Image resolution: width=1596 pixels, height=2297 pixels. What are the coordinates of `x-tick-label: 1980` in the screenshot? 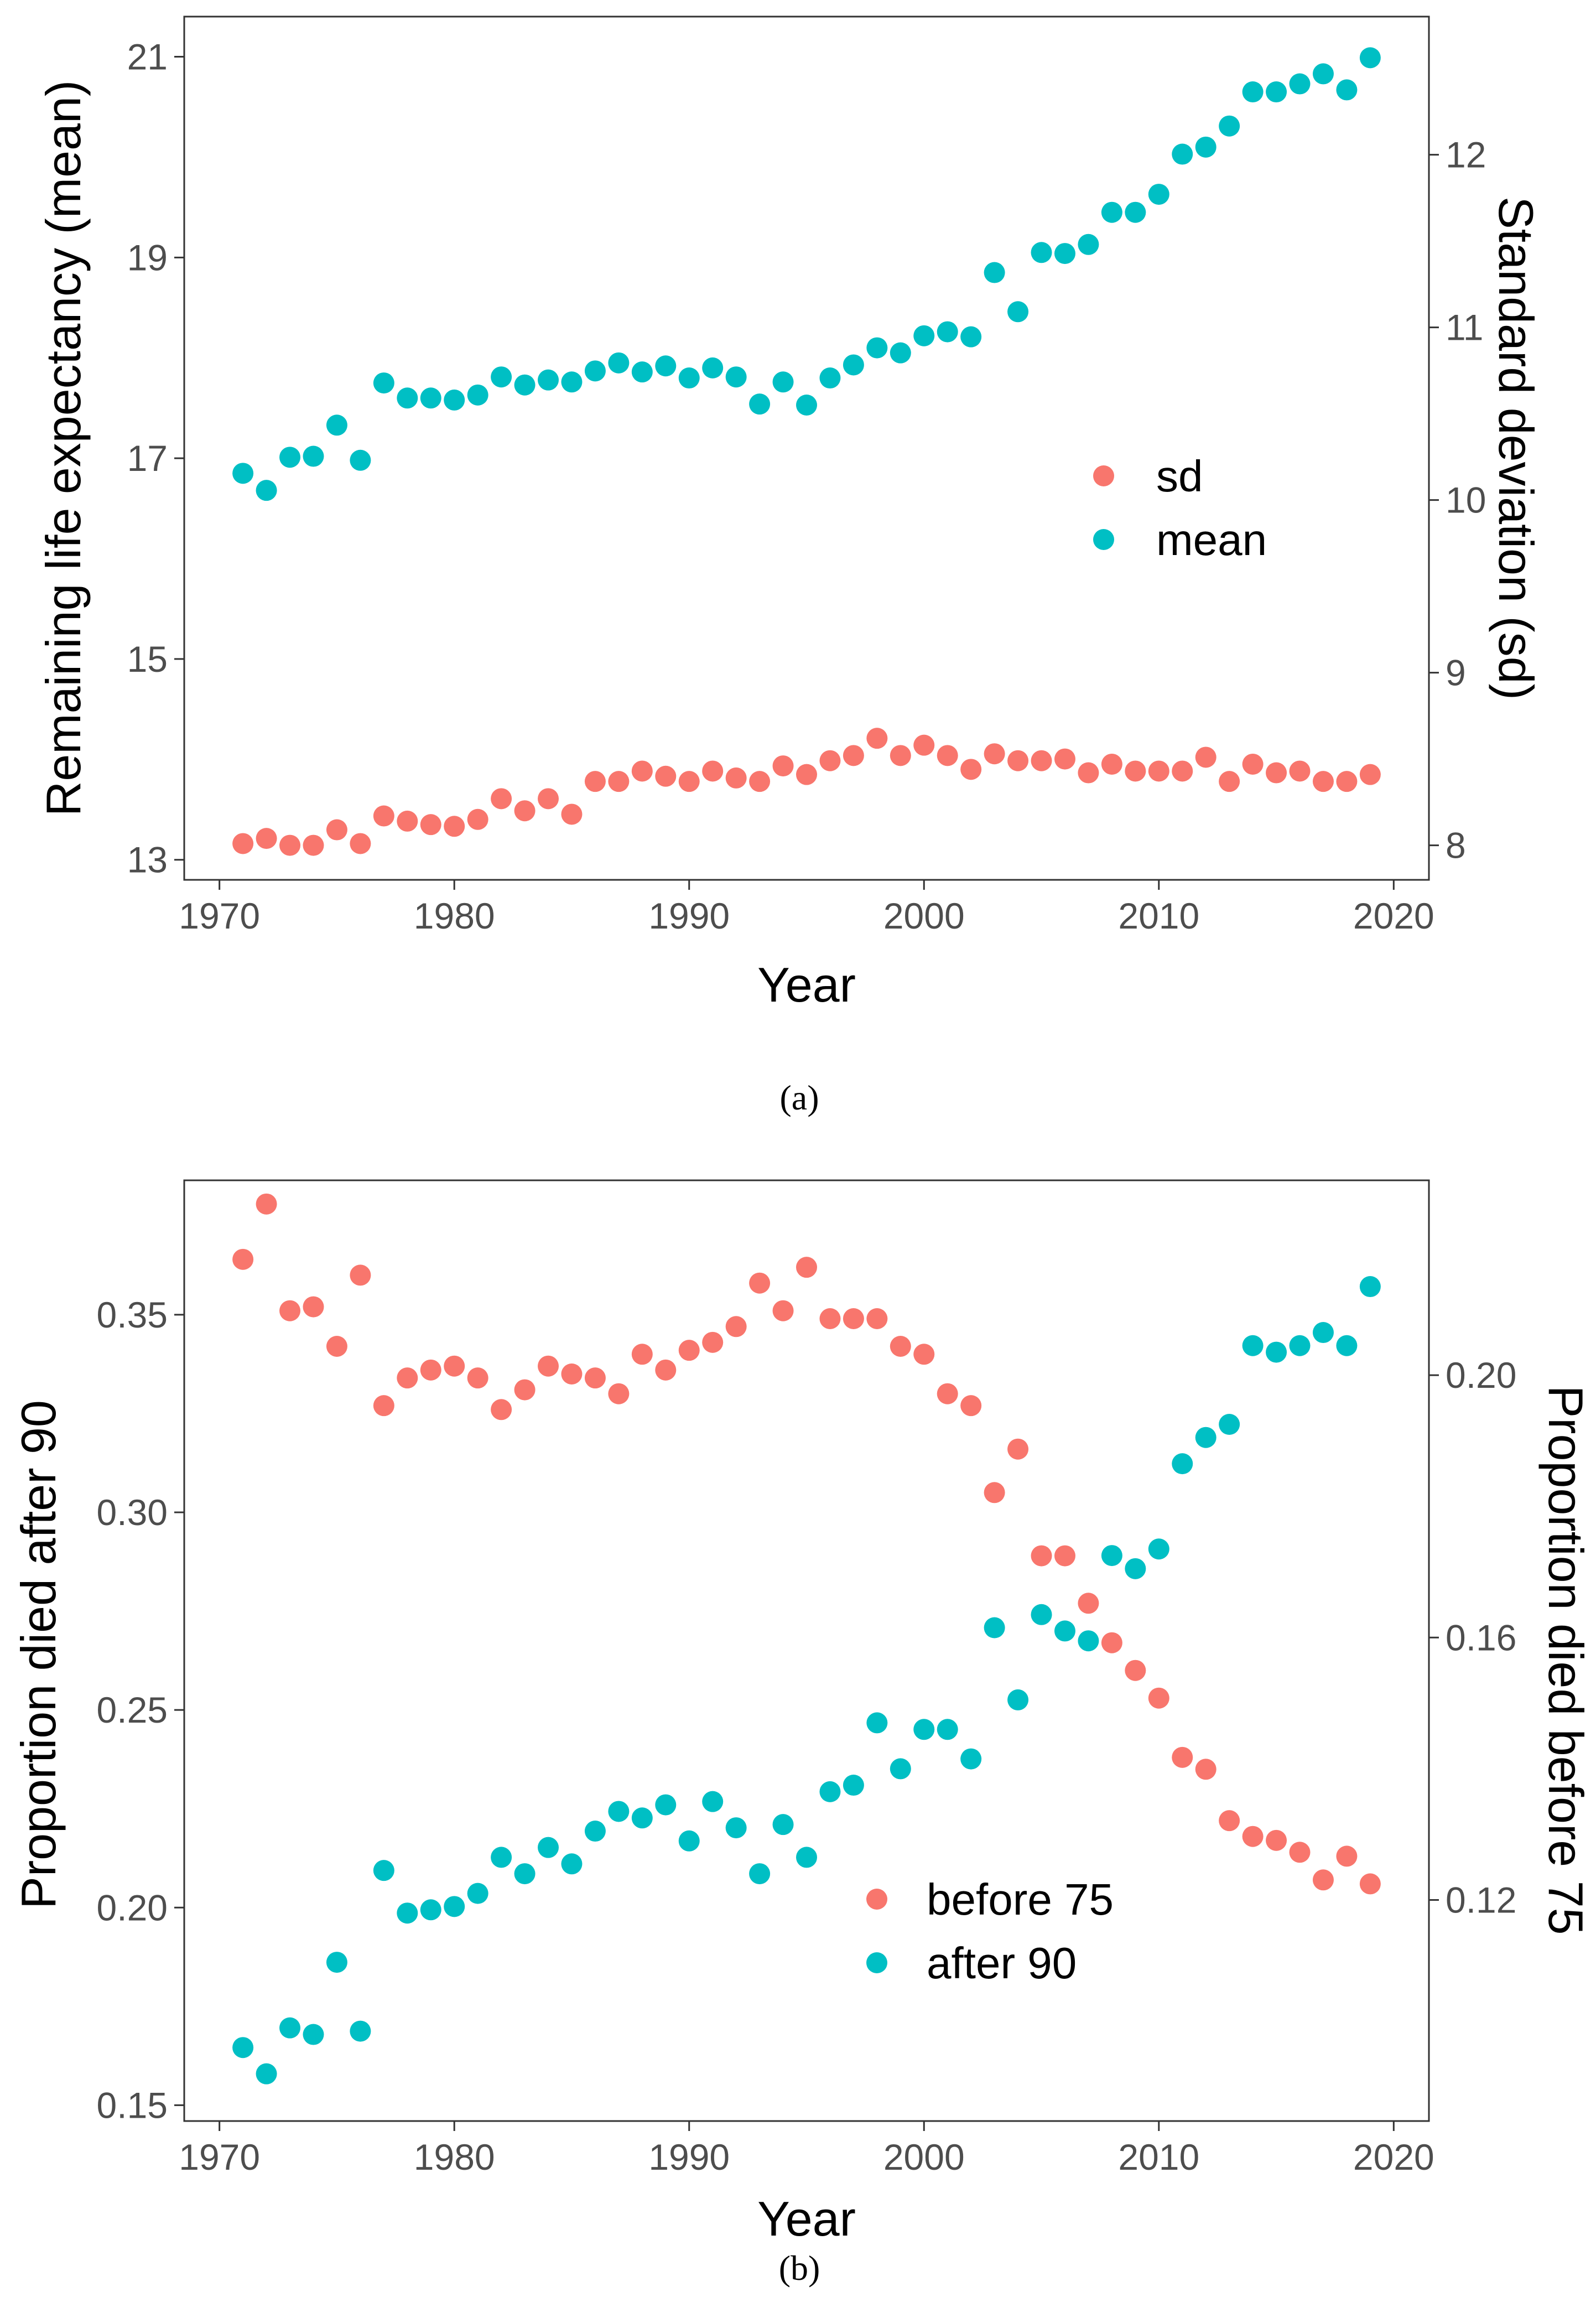 It's located at (455, 2157).